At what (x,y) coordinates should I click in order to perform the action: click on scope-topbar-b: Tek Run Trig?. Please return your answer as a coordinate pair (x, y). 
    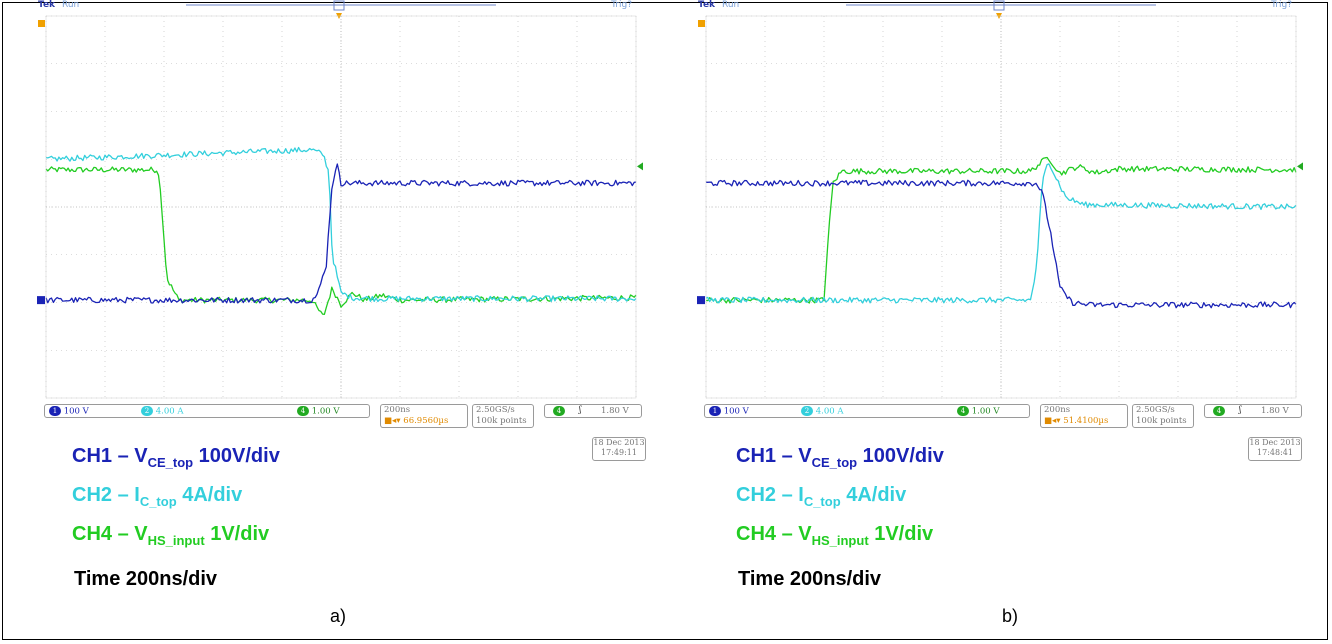
    Looking at the image, I should click on (1000, 7).